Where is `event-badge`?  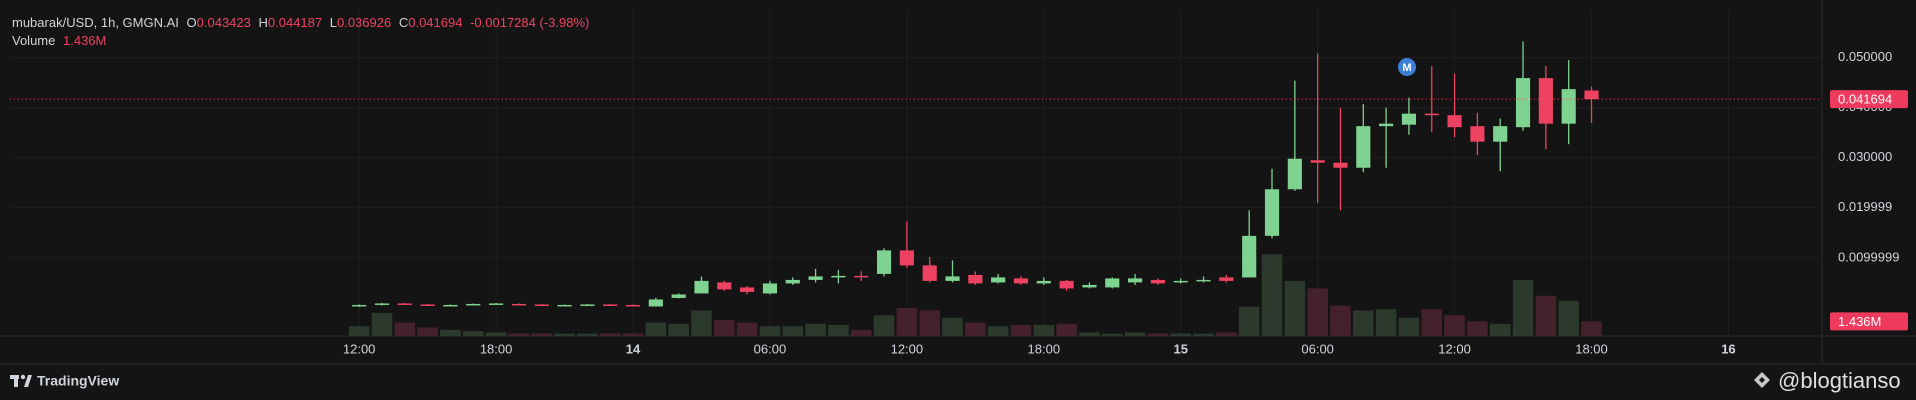
event-badge is located at coordinates (1407, 67).